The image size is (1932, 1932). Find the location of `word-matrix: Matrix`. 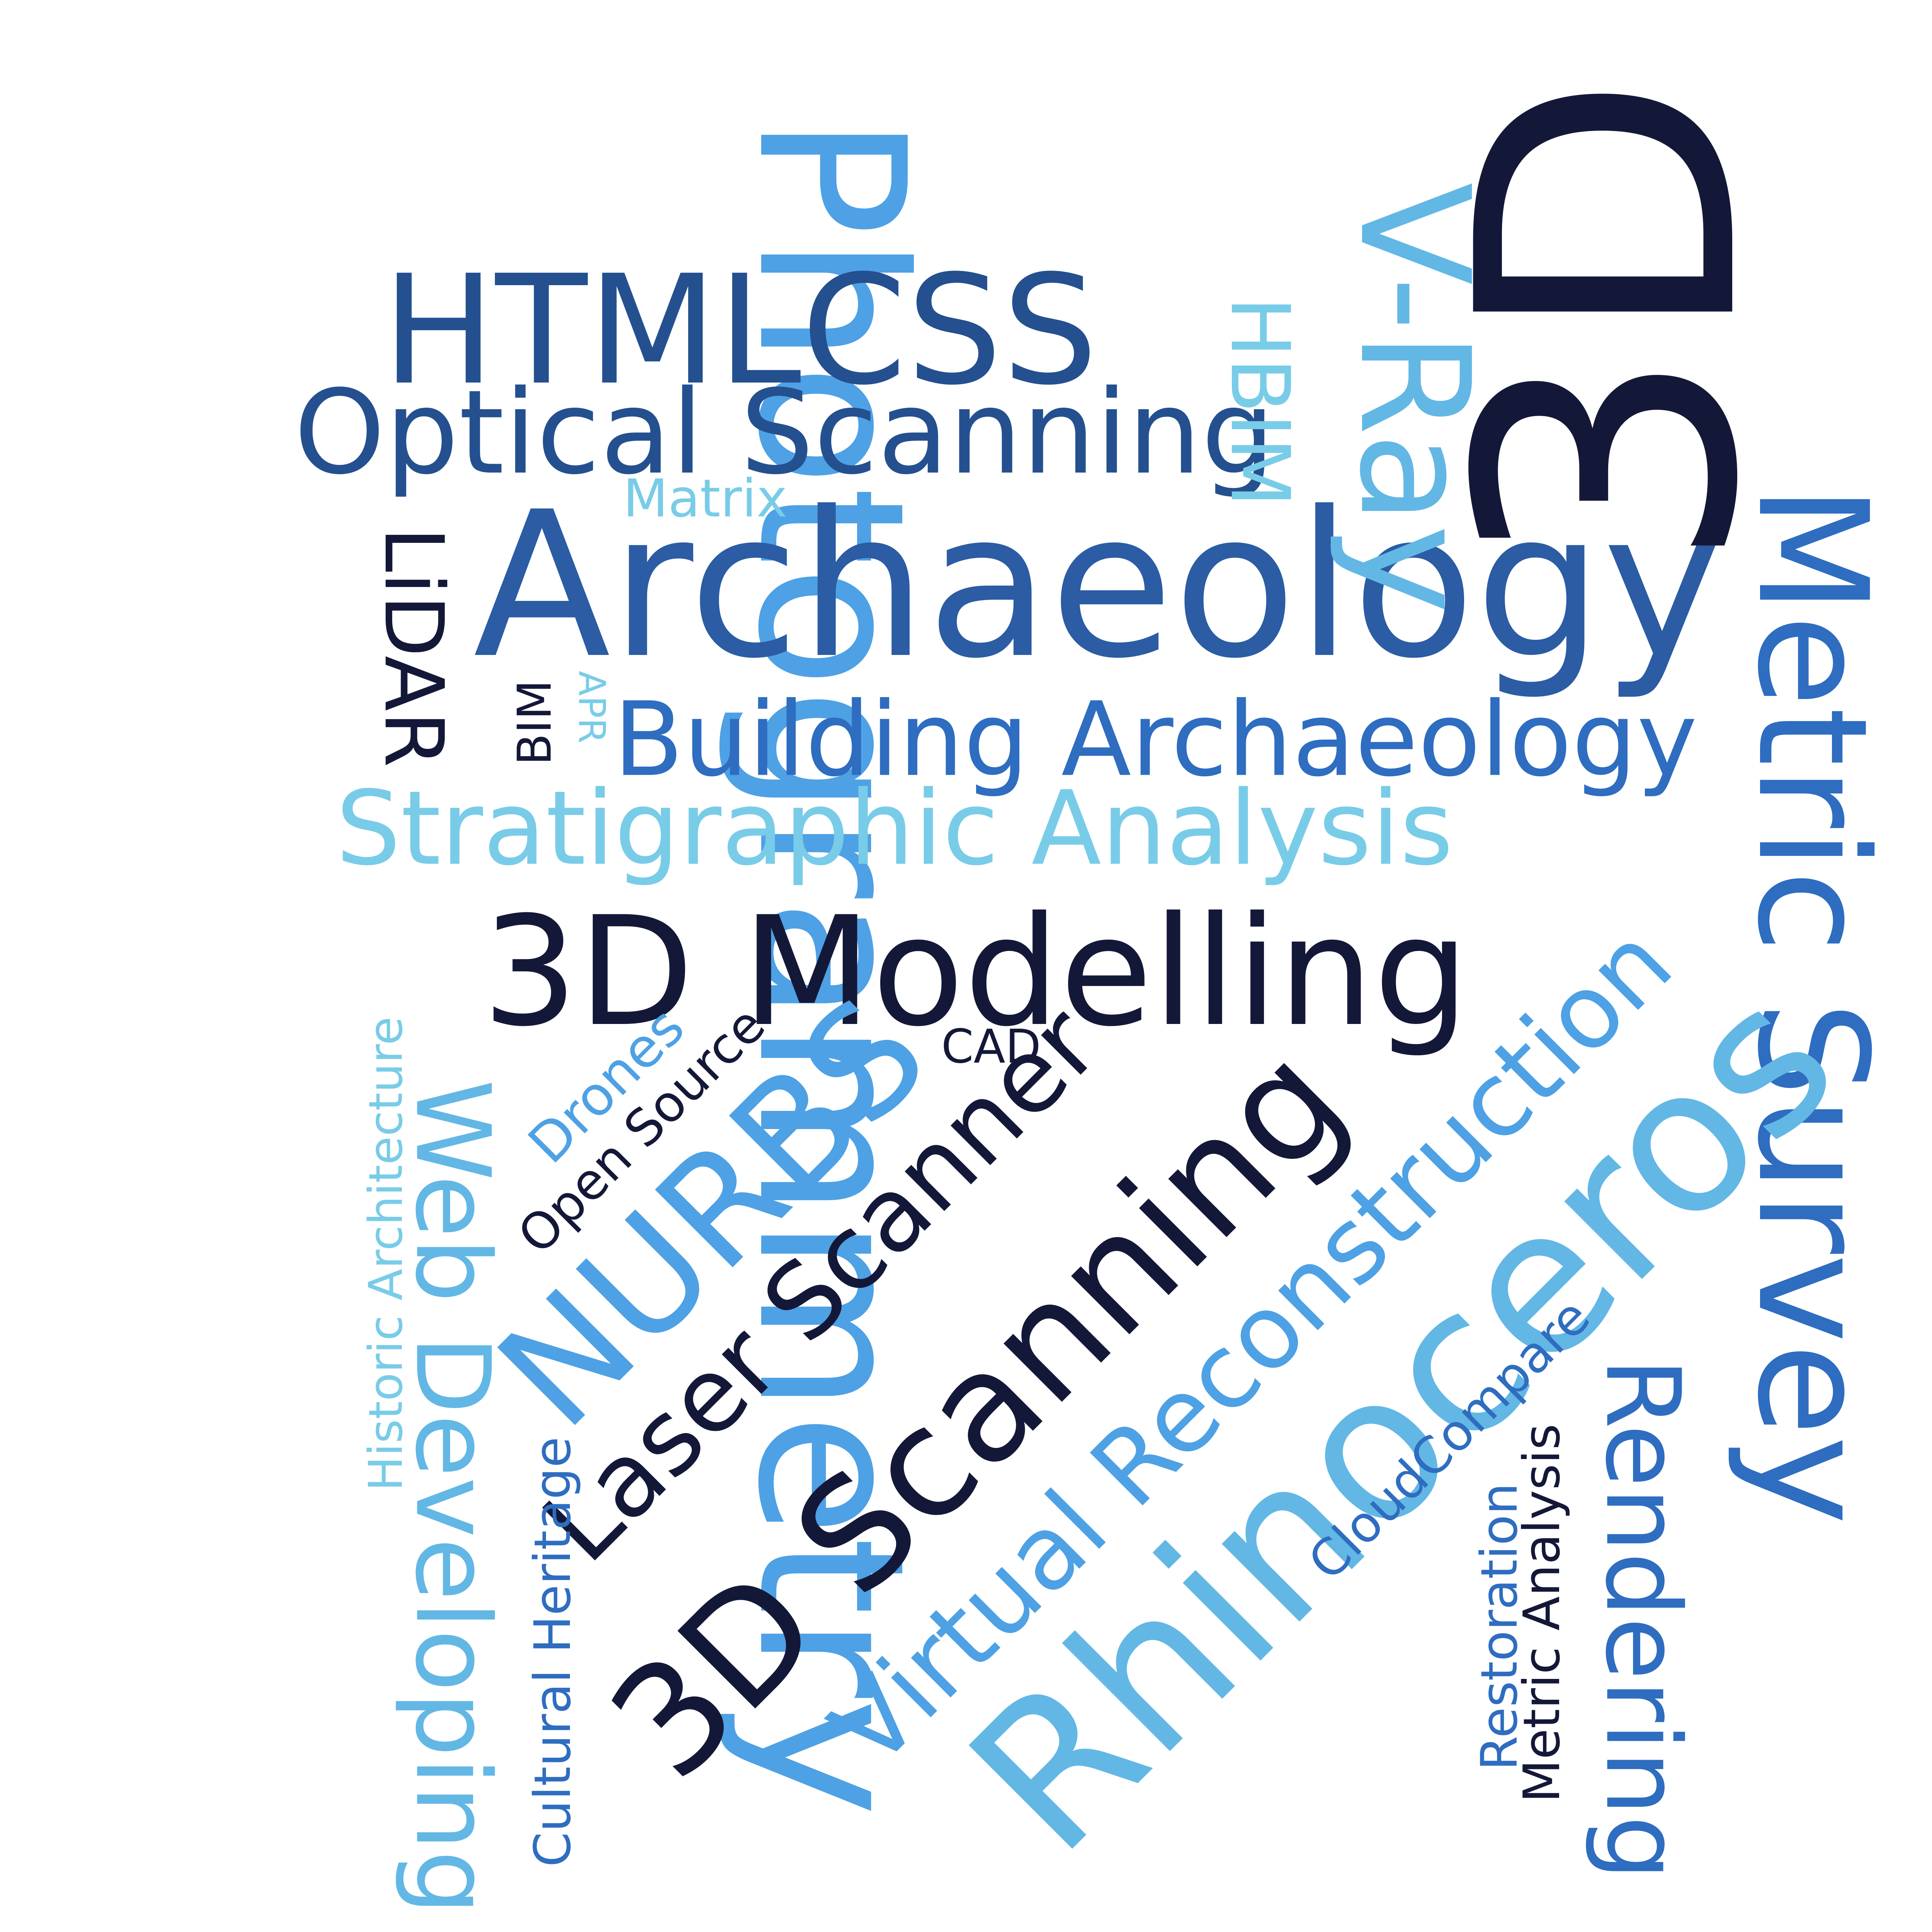

word-matrix: Matrix is located at coordinates (705, 499).